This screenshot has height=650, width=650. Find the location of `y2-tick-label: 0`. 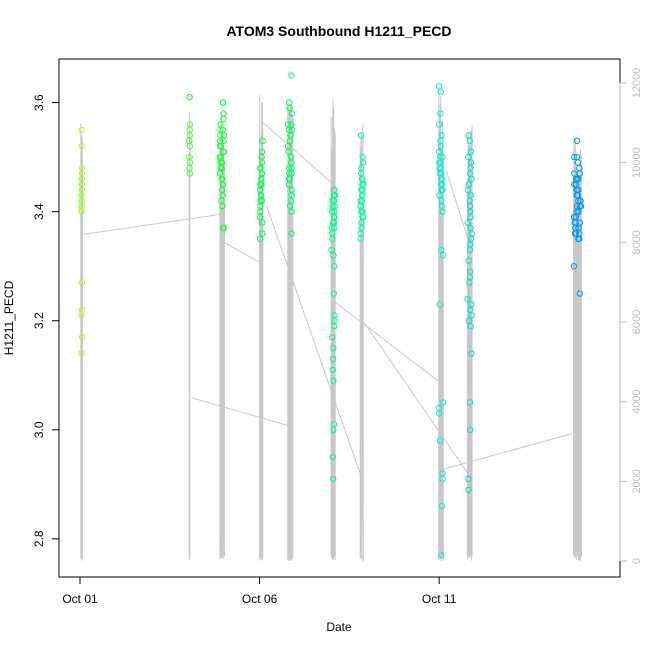

y2-tick-label: 0 is located at coordinates (637, 561).